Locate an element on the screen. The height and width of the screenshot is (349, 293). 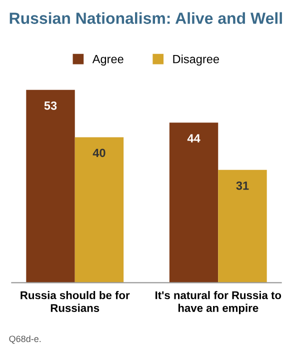
x-tick-label: It's natural for Russia to have an empire is located at coordinates (219, 302).